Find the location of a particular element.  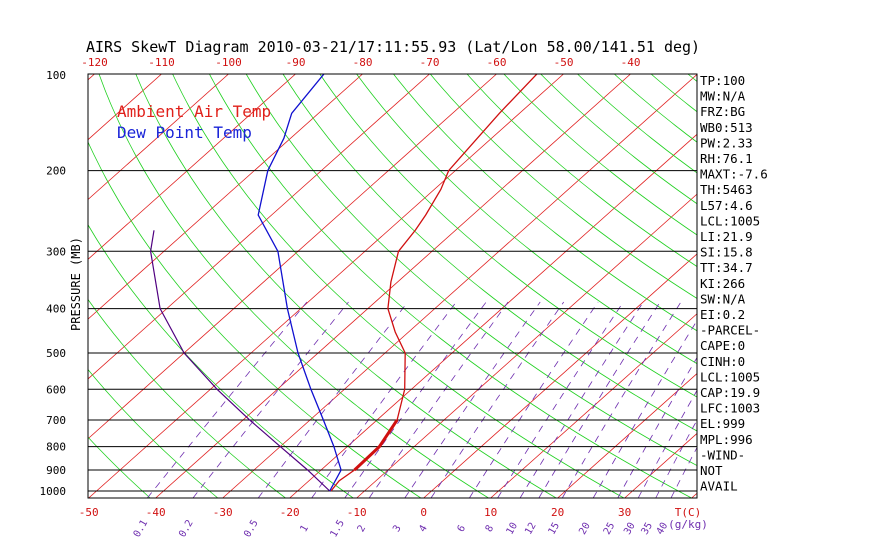

index-item: SW:N/A is located at coordinates (723, 298).